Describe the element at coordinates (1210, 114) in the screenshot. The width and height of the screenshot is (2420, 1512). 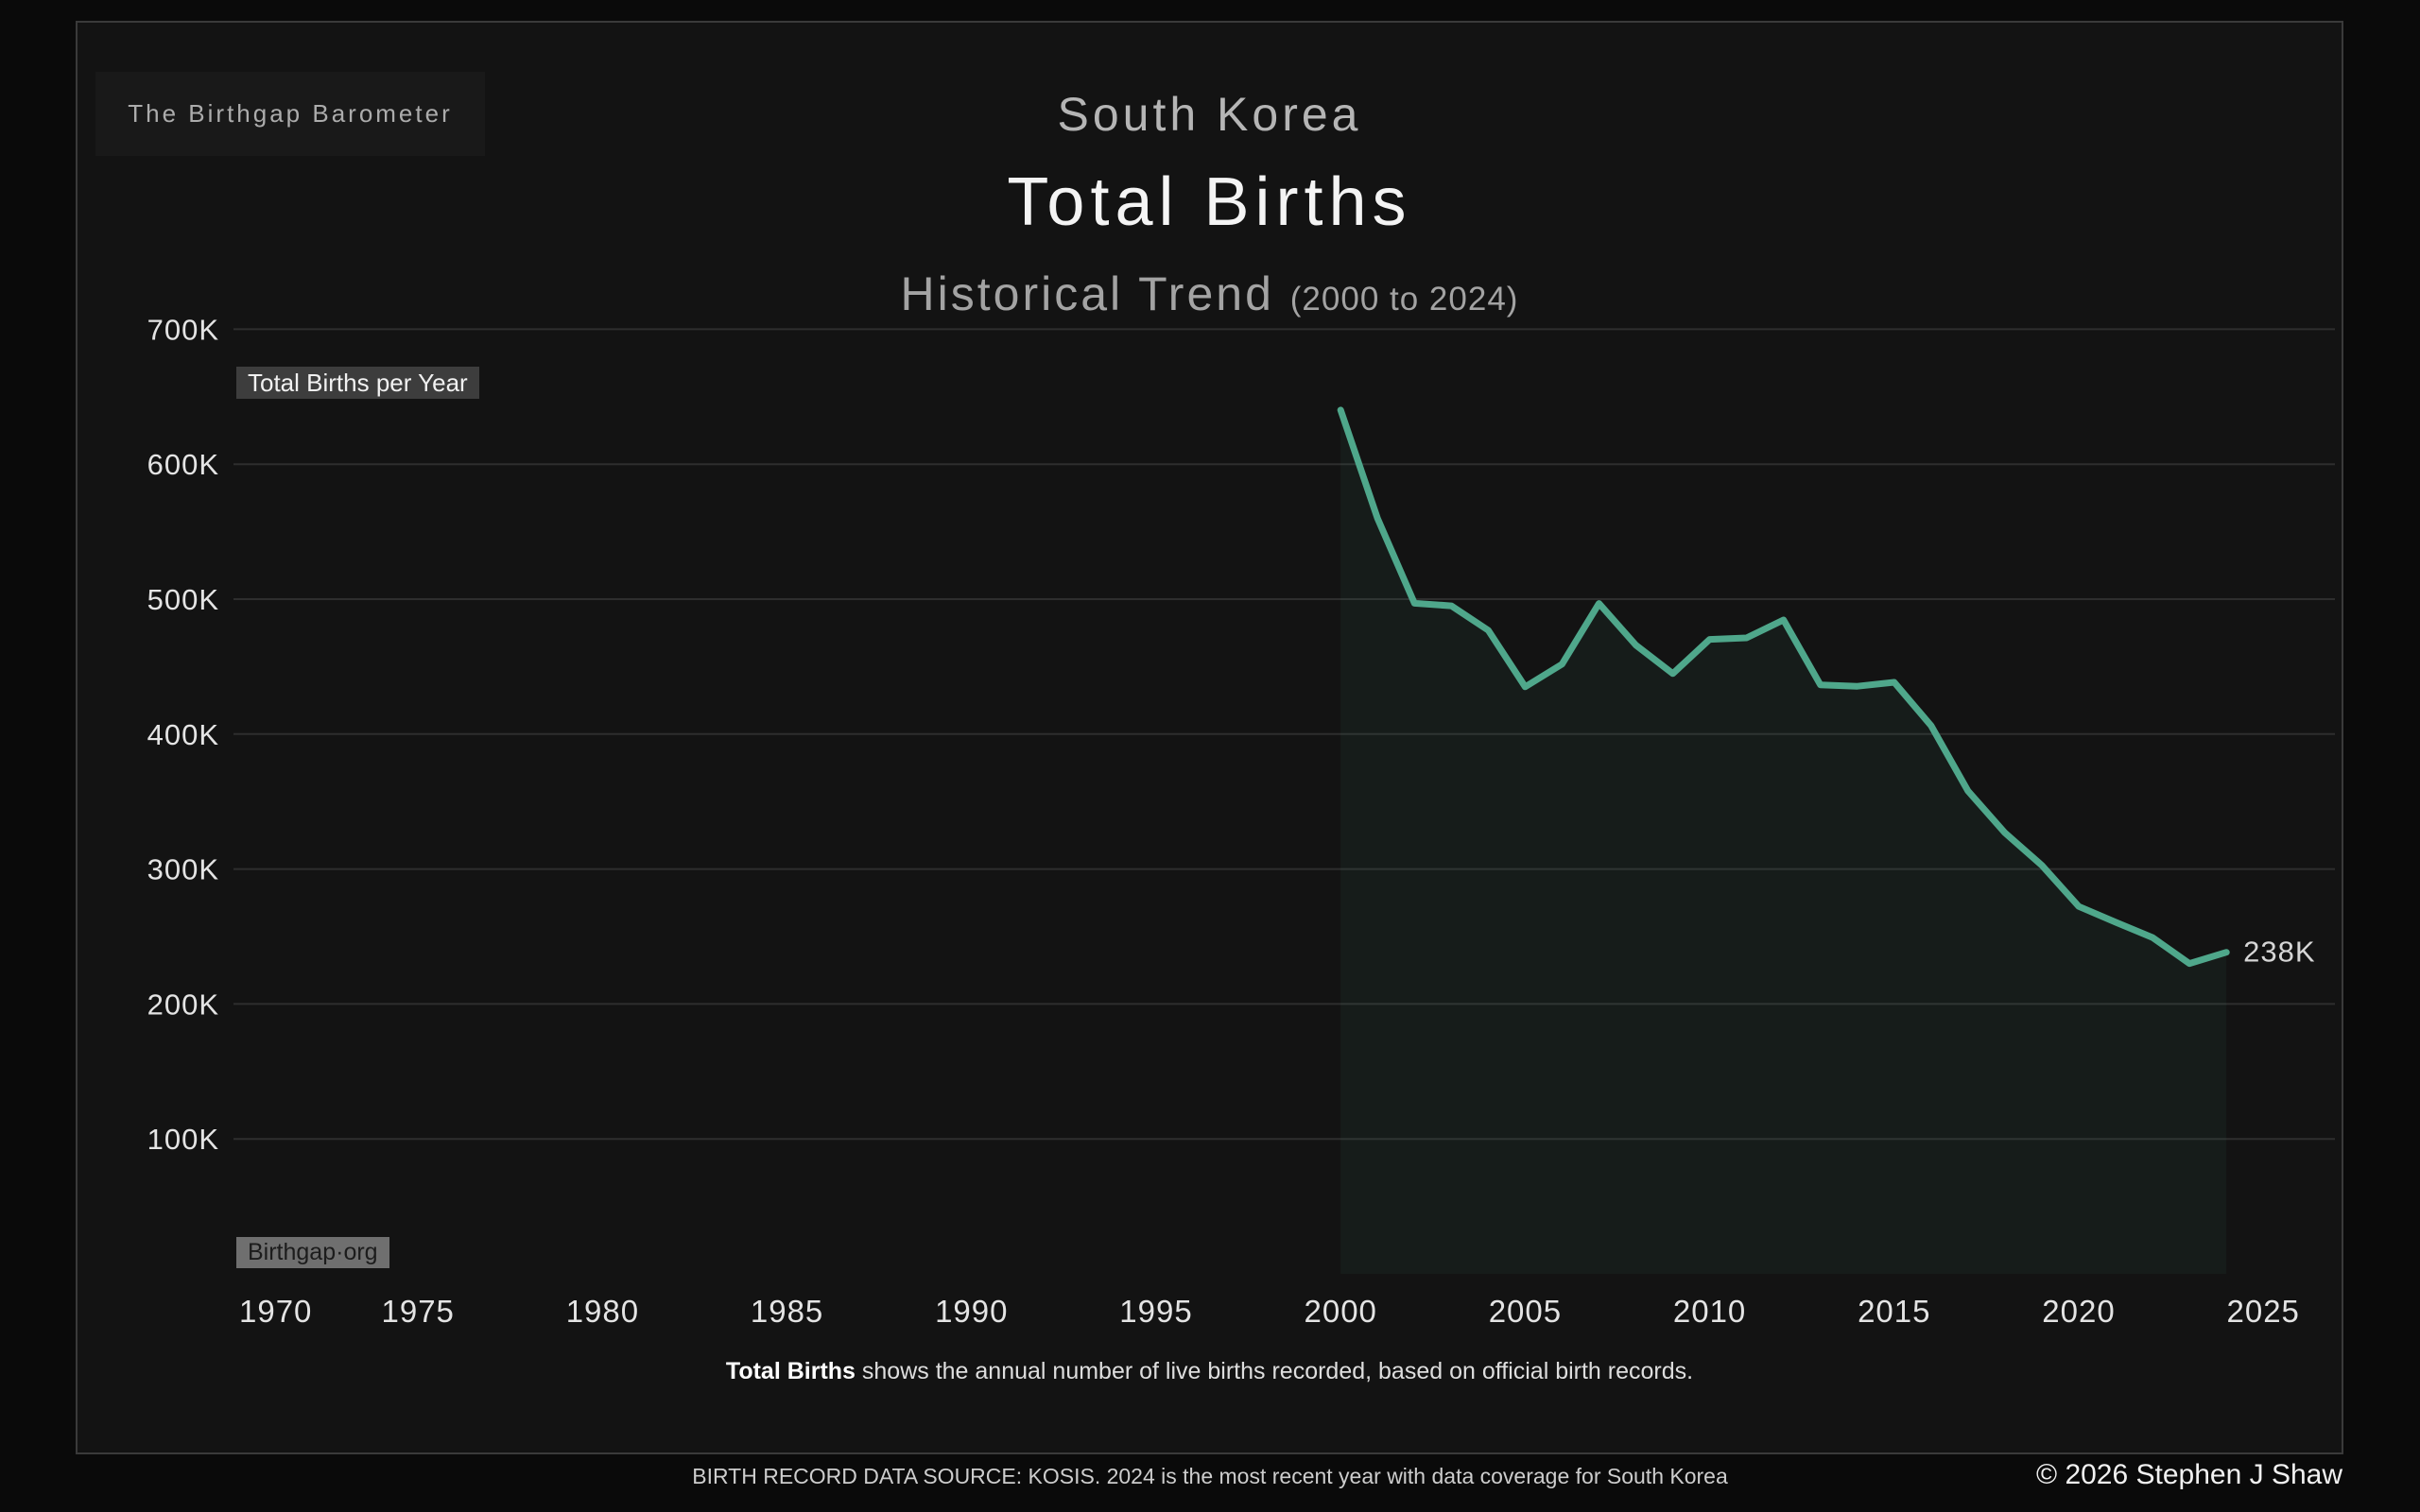
I see `country-title: South Korea` at that location.